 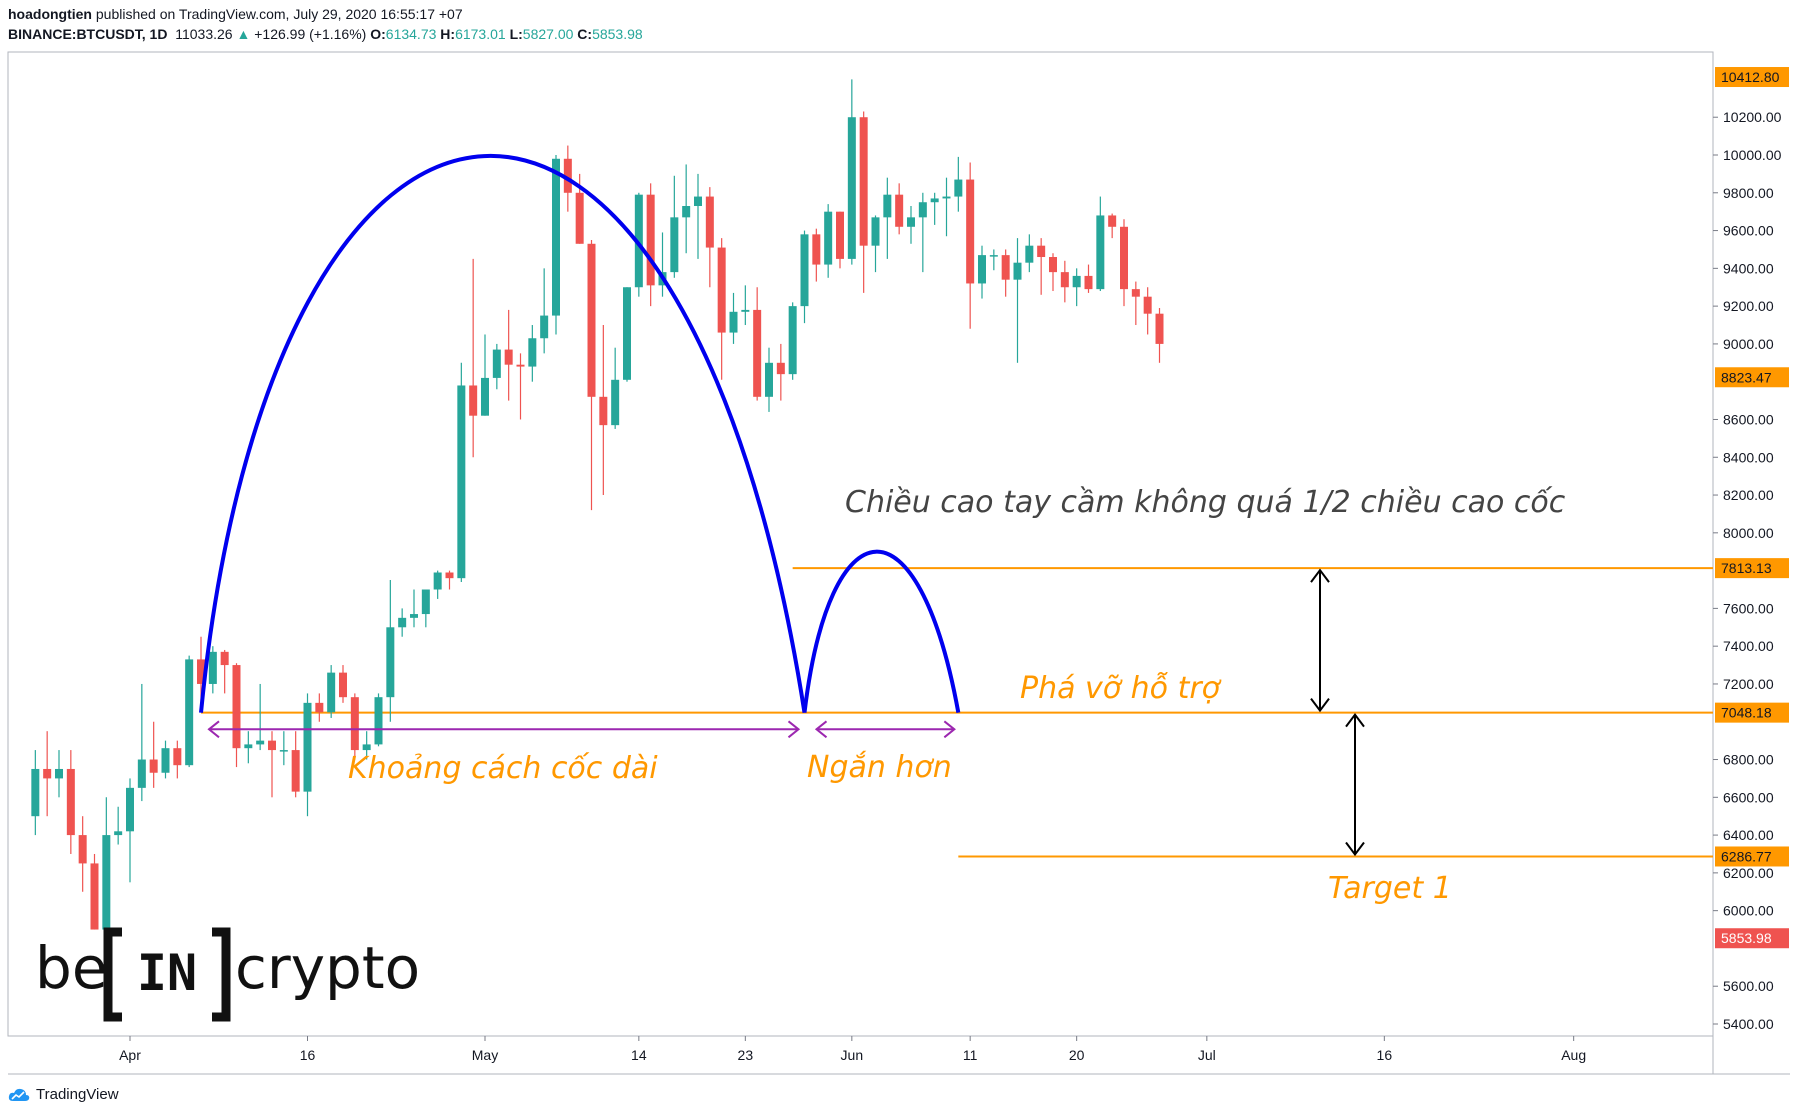 I want to click on x-tick-label: May, so click(x=485, y=1055).